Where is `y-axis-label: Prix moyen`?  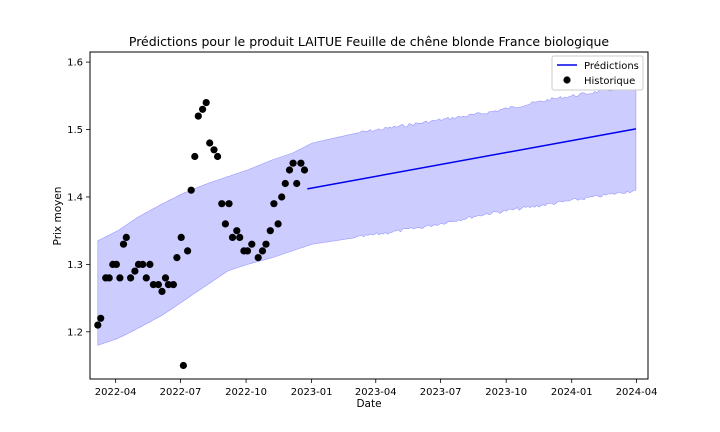 y-axis-label: Prix moyen is located at coordinates (58, 216).